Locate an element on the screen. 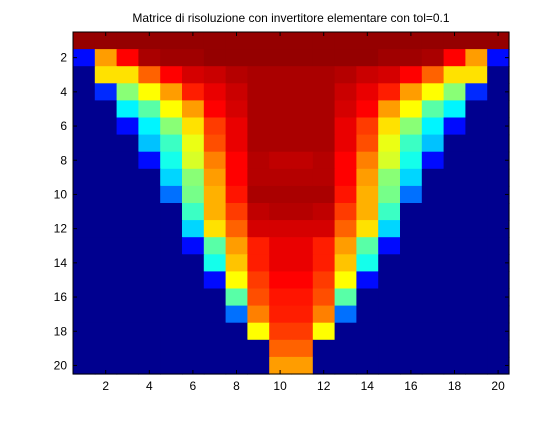 Image resolution: width=560 pixels, height=425 pixels. x-tick-label: 6 is located at coordinates (193, 386).